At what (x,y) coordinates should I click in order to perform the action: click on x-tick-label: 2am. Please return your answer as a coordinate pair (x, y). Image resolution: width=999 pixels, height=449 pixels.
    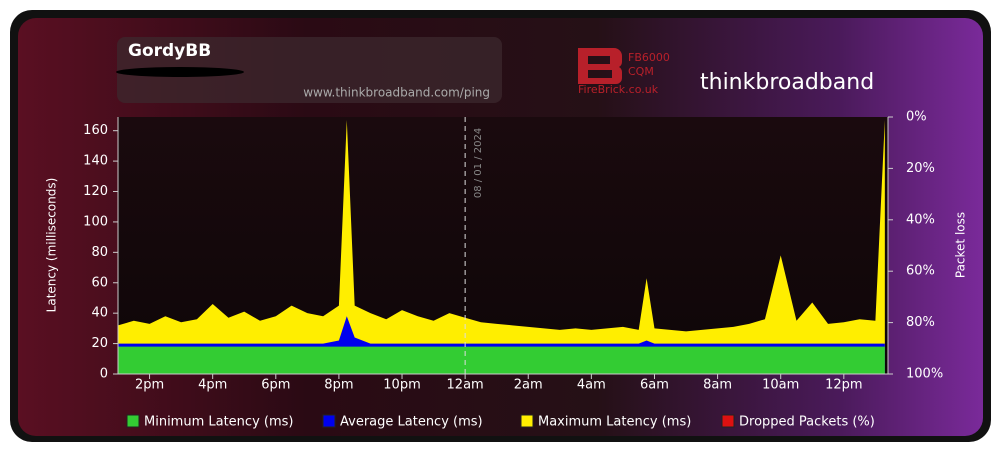
    Looking at the image, I should click on (528, 385).